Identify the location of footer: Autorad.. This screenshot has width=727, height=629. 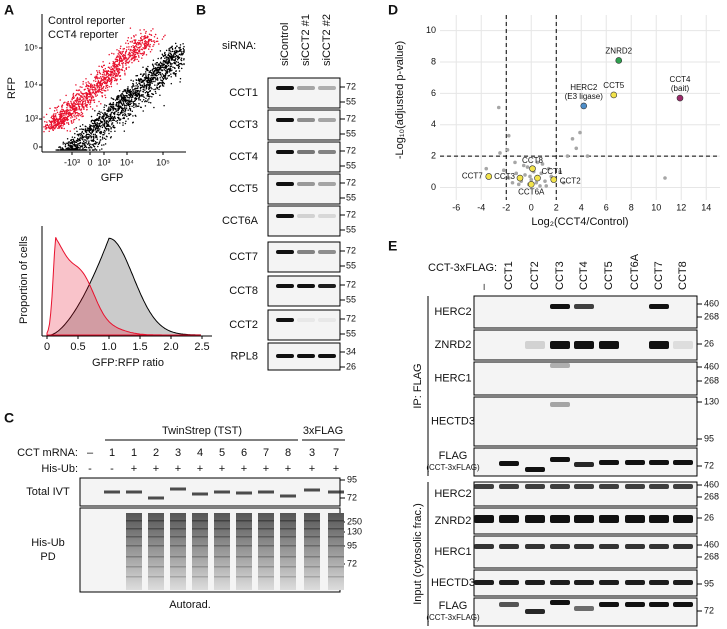
(190, 605).